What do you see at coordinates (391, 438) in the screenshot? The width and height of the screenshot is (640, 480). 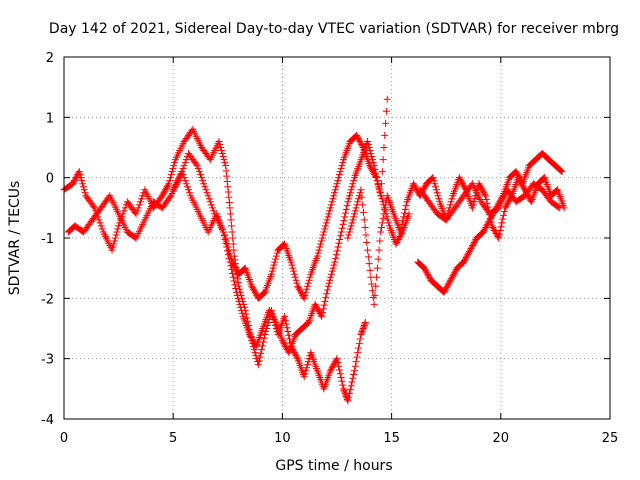 I see `x-tick-label: 15` at bounding box center [391, 438].